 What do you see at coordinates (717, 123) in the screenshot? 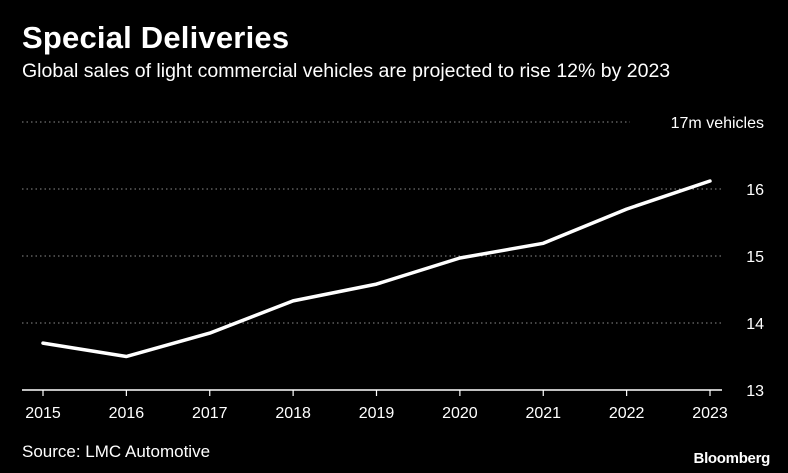
I see `y-tick-label: 17m vehicles` at bounding box center [717, 123].